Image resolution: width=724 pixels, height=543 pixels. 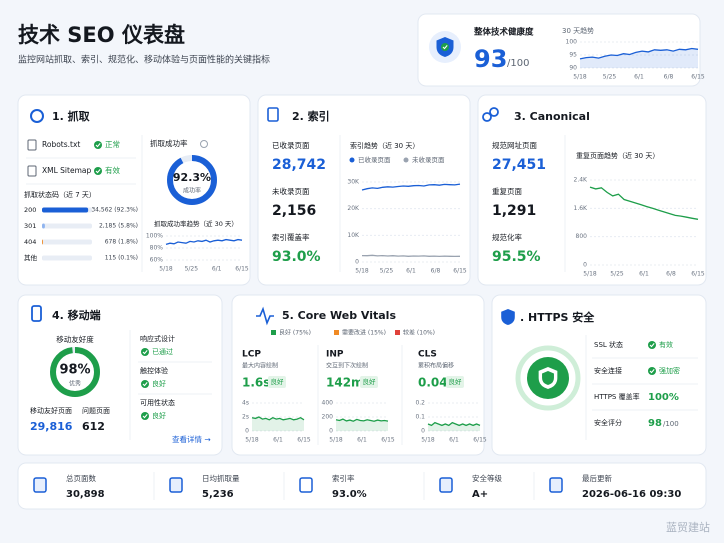 I want to click on card-title: 3. Canonical, so click(x=552, y=116).